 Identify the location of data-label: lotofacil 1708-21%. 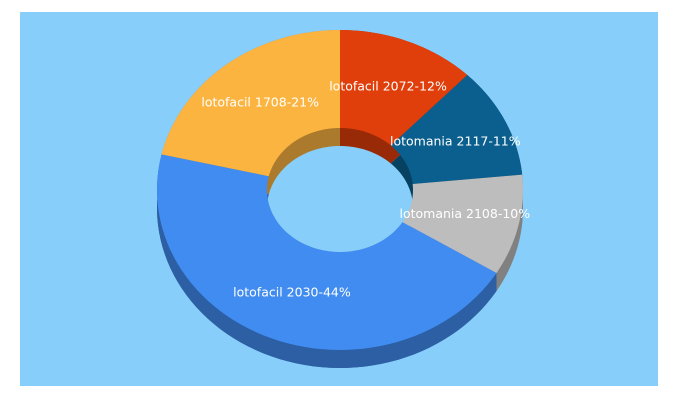
(260, 102).